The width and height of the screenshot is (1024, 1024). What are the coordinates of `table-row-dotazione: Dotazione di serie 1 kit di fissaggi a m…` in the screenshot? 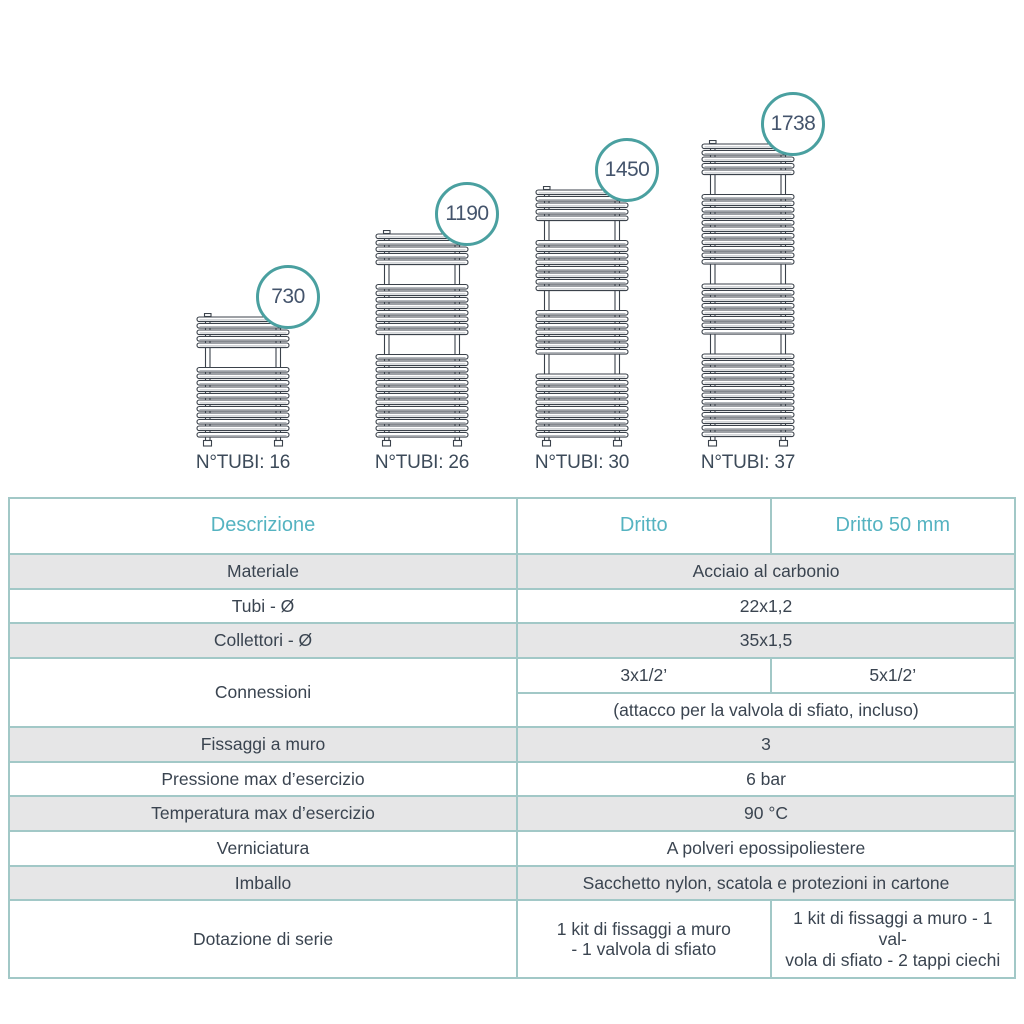 It's located at (512, 939).